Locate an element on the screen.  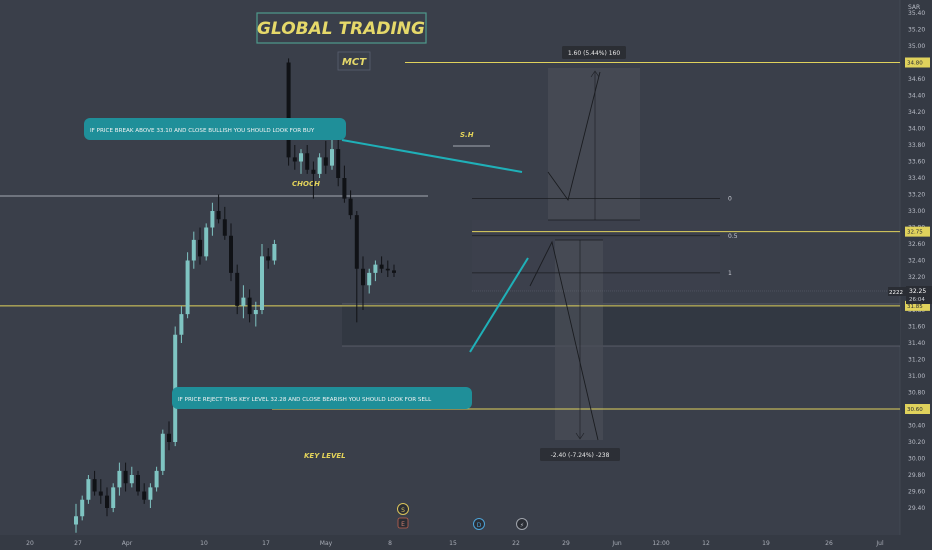
y-tick-label: 29.40 is located at coordinates (916, 508).